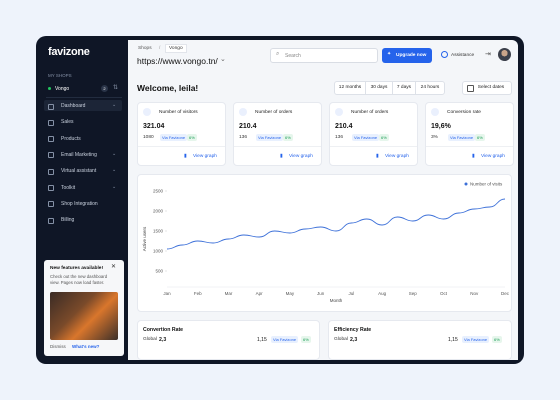 This screenshot has width=560, height=400. Describe the element at coordinates (168, 88) in the screenshot. I see `welcome: Welcome, leila!` at that location.